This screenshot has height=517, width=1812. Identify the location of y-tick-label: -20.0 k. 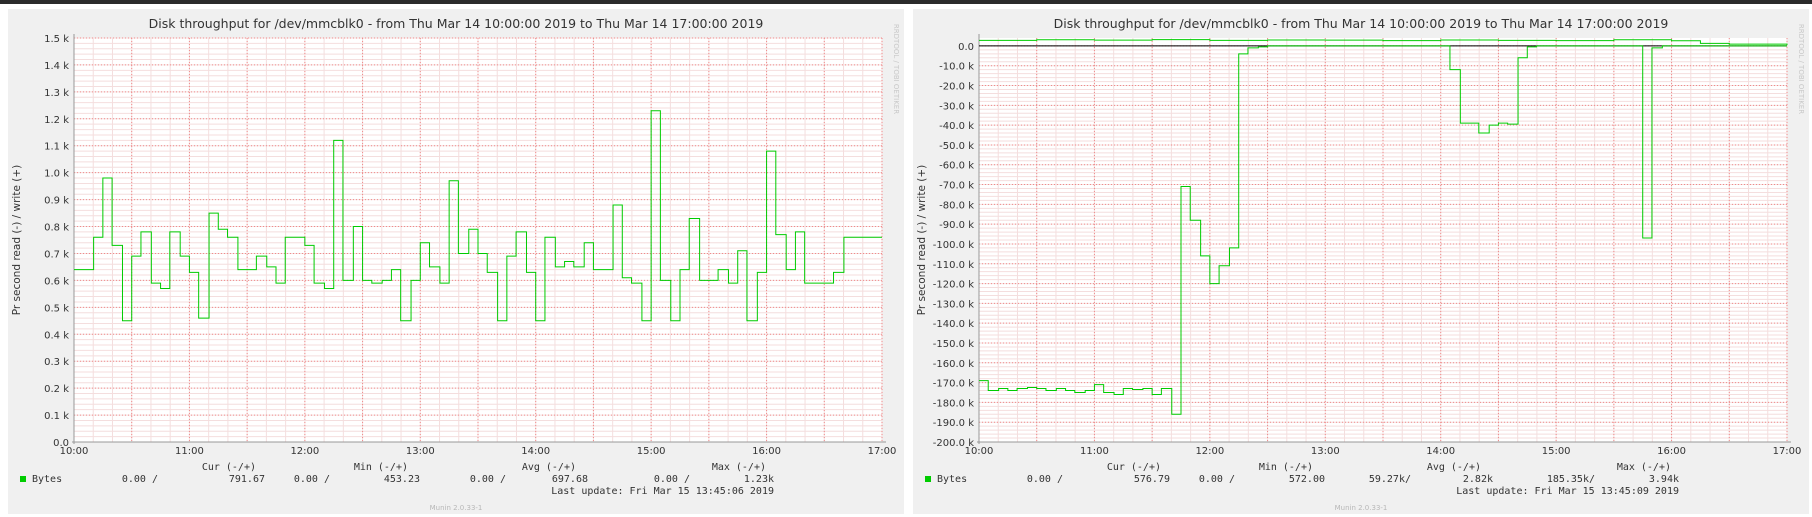
(956, 87).